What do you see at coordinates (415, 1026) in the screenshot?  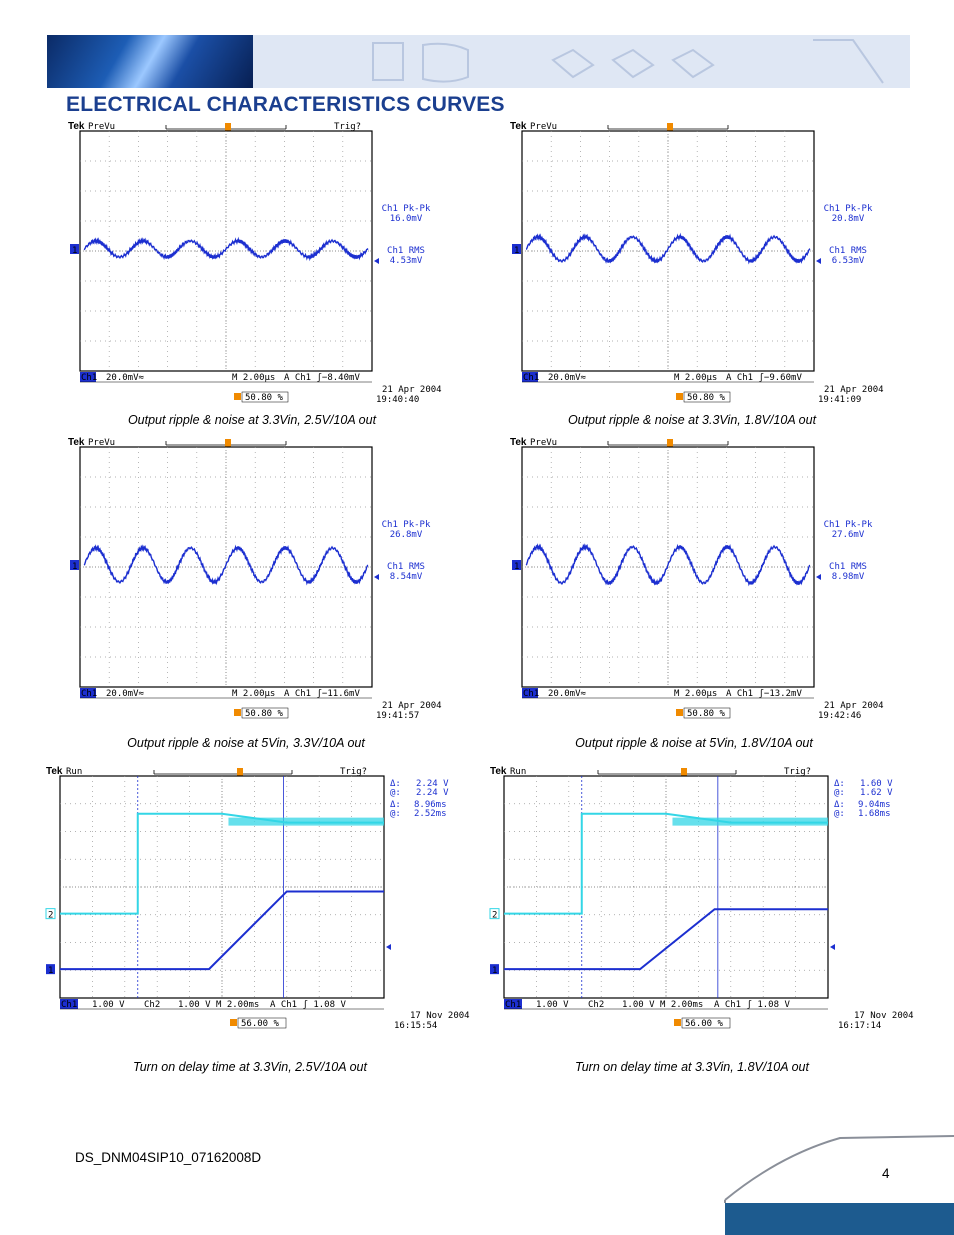 I see `capture-time: 16:15:54` at bounding box center [415, 1026].